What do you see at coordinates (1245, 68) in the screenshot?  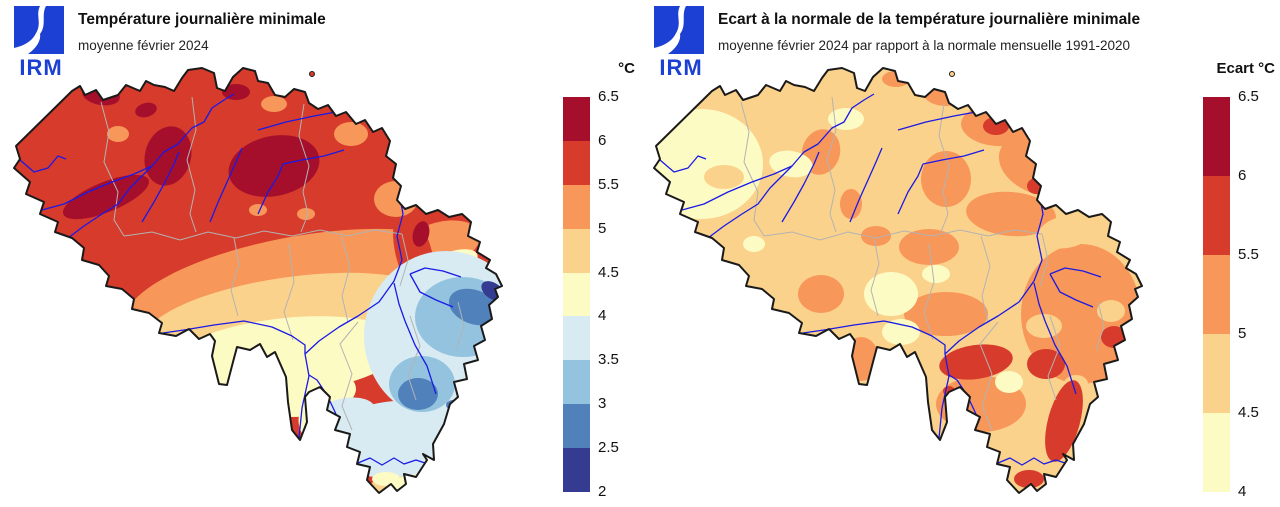 I see `legend-title: Ecart °C` at bounding box center [1245, 68].